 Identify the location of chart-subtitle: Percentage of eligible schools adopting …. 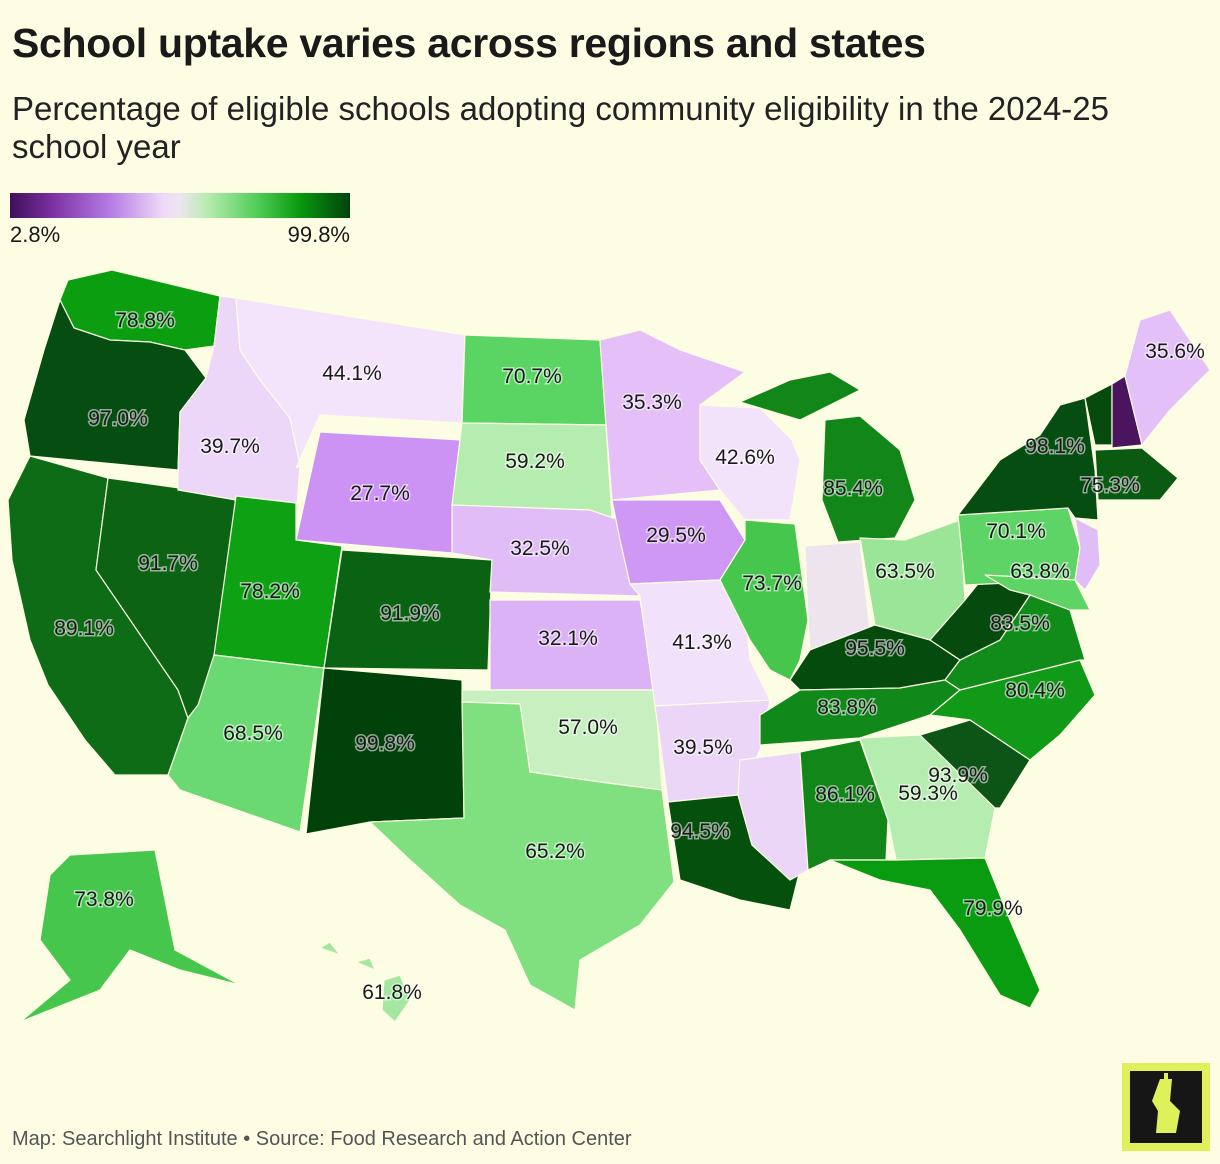
(560, 127).